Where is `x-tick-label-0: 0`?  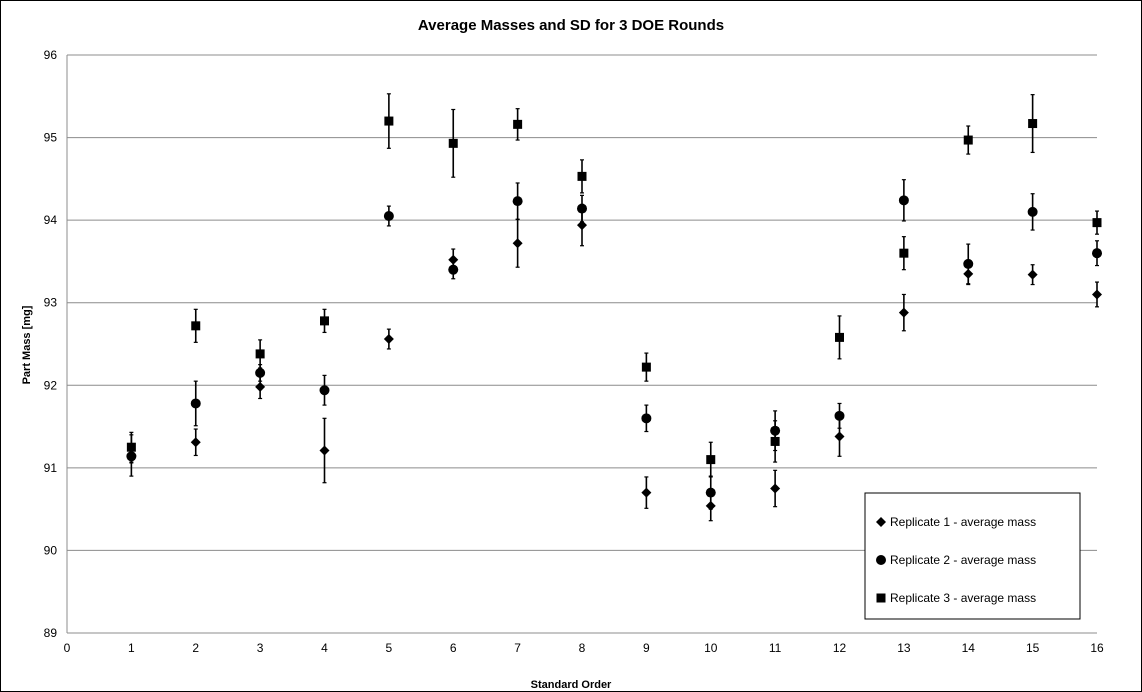
x-tick-label-0: 0 is located at coordinates (67, 648).